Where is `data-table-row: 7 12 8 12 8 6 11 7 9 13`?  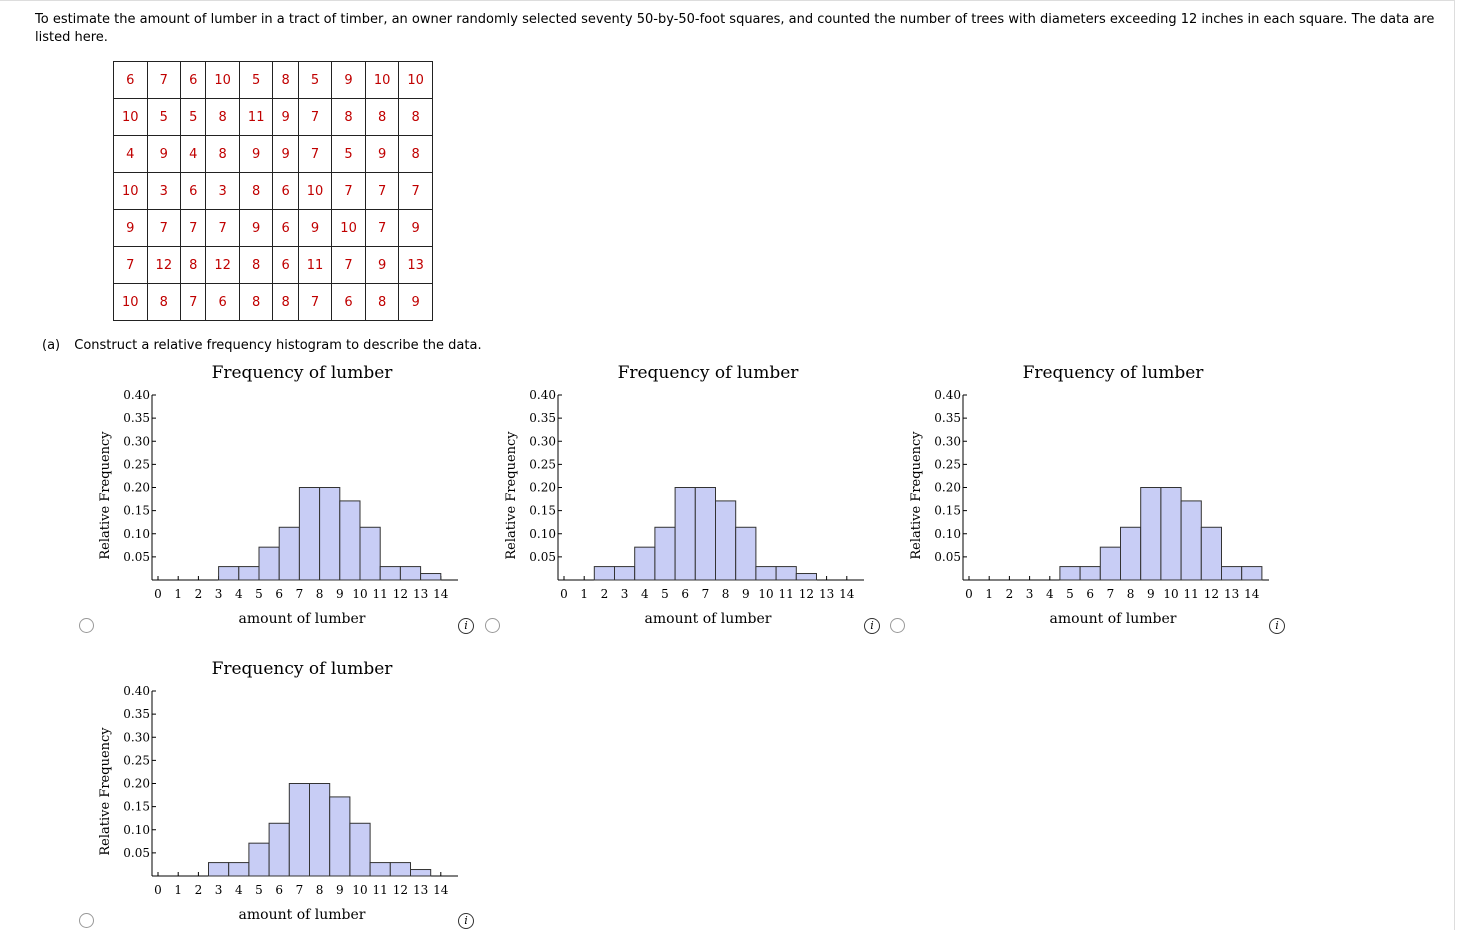
data-table-row: 7 12 8 12 8 6 11 7 9 13 is located at coordinates (273, 265).